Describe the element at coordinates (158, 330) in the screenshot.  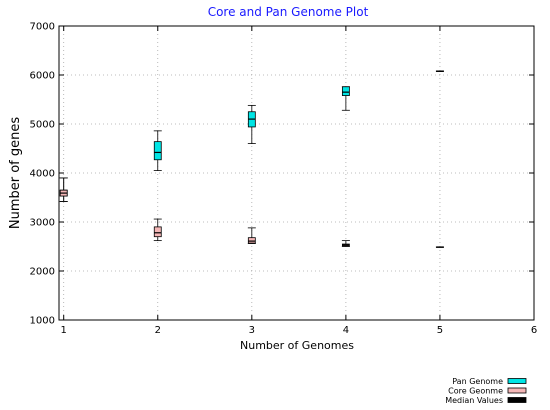
I see `x-tick-label: 2` at that location.